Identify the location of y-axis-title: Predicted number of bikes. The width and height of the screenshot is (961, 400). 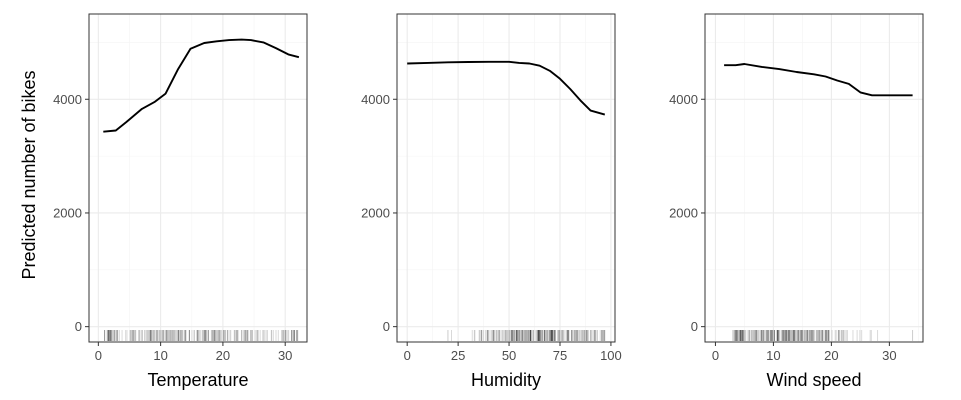
(29, 174).